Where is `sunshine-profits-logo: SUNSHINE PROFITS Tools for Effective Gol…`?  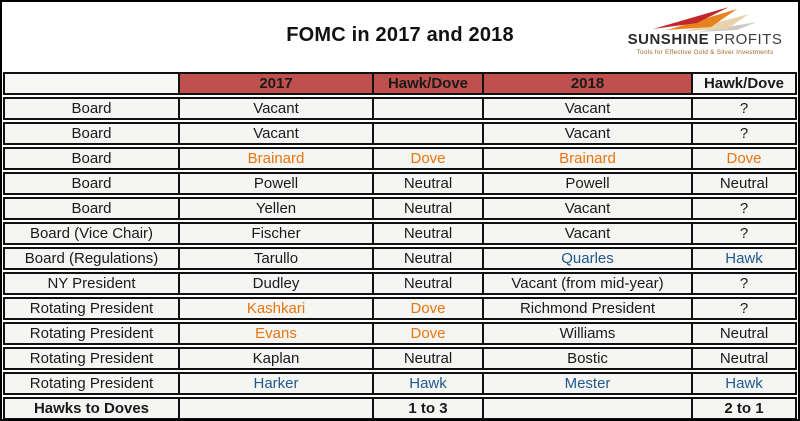
sunshine-profits-logo: SUNSHINE PROFITS Tools for Effective Gol… is located at coordinates (705, 31).